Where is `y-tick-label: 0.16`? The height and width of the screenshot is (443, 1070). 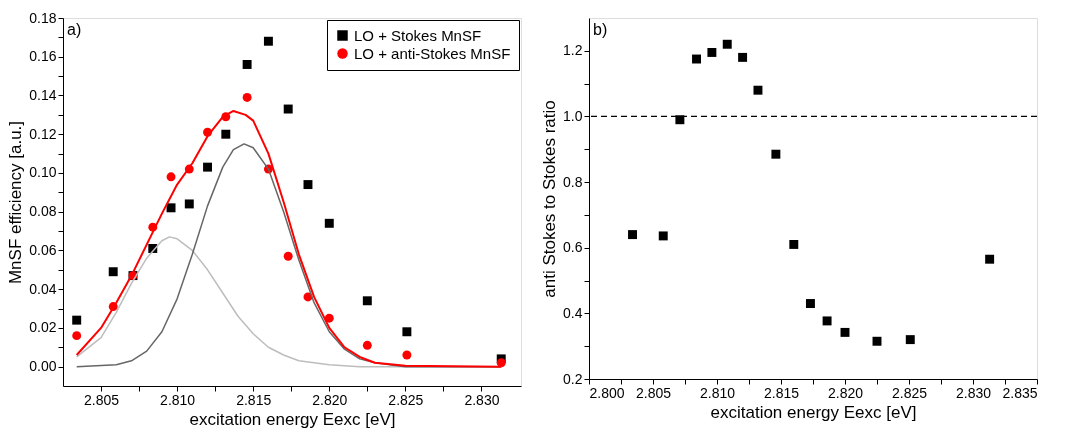
y-tick-label: 0.16 is located at coordinates (43, 56).